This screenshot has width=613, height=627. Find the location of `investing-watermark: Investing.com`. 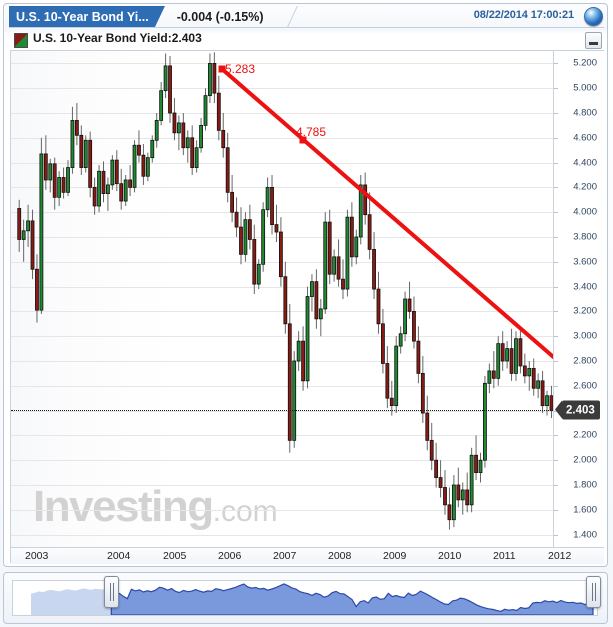

investing-watermark: Investing.com is located at coordinates (155, 507).